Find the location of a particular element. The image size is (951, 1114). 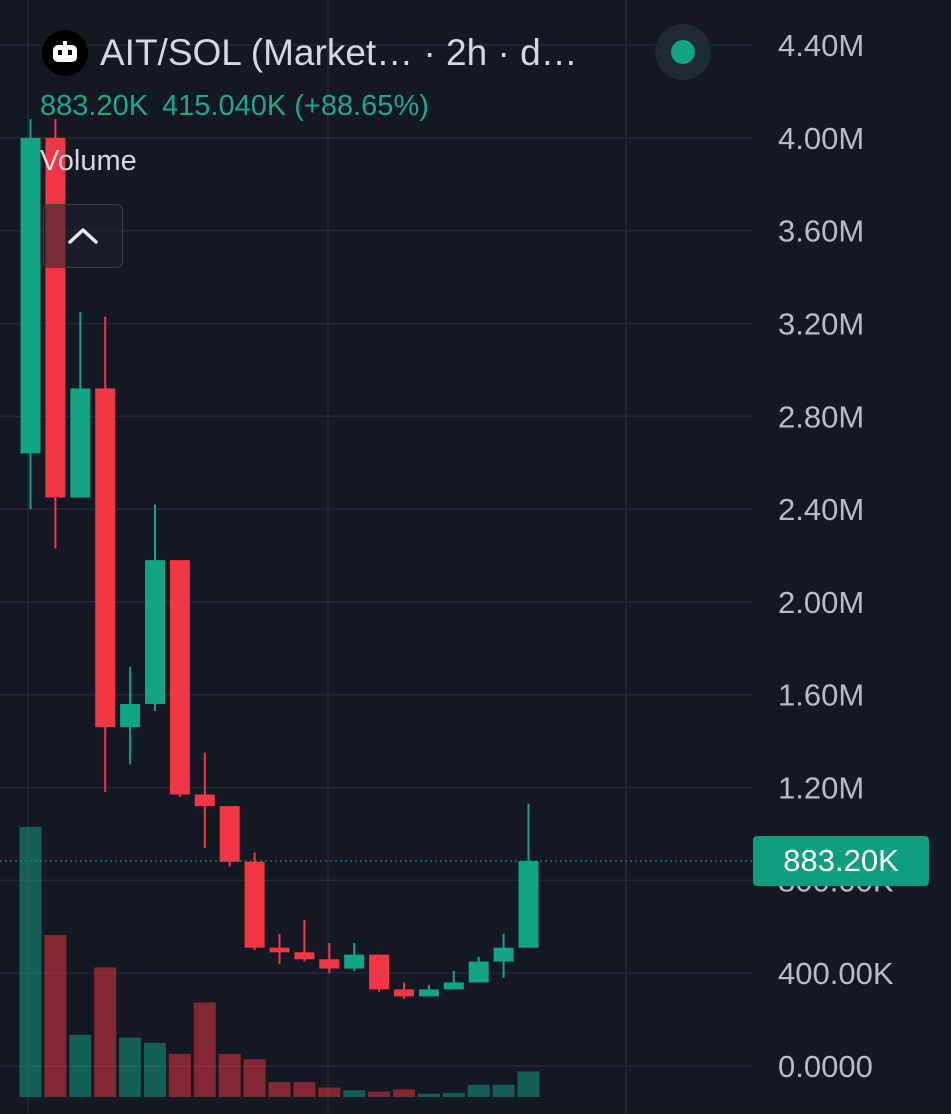

live-dot is located at coordinates (683, 52).